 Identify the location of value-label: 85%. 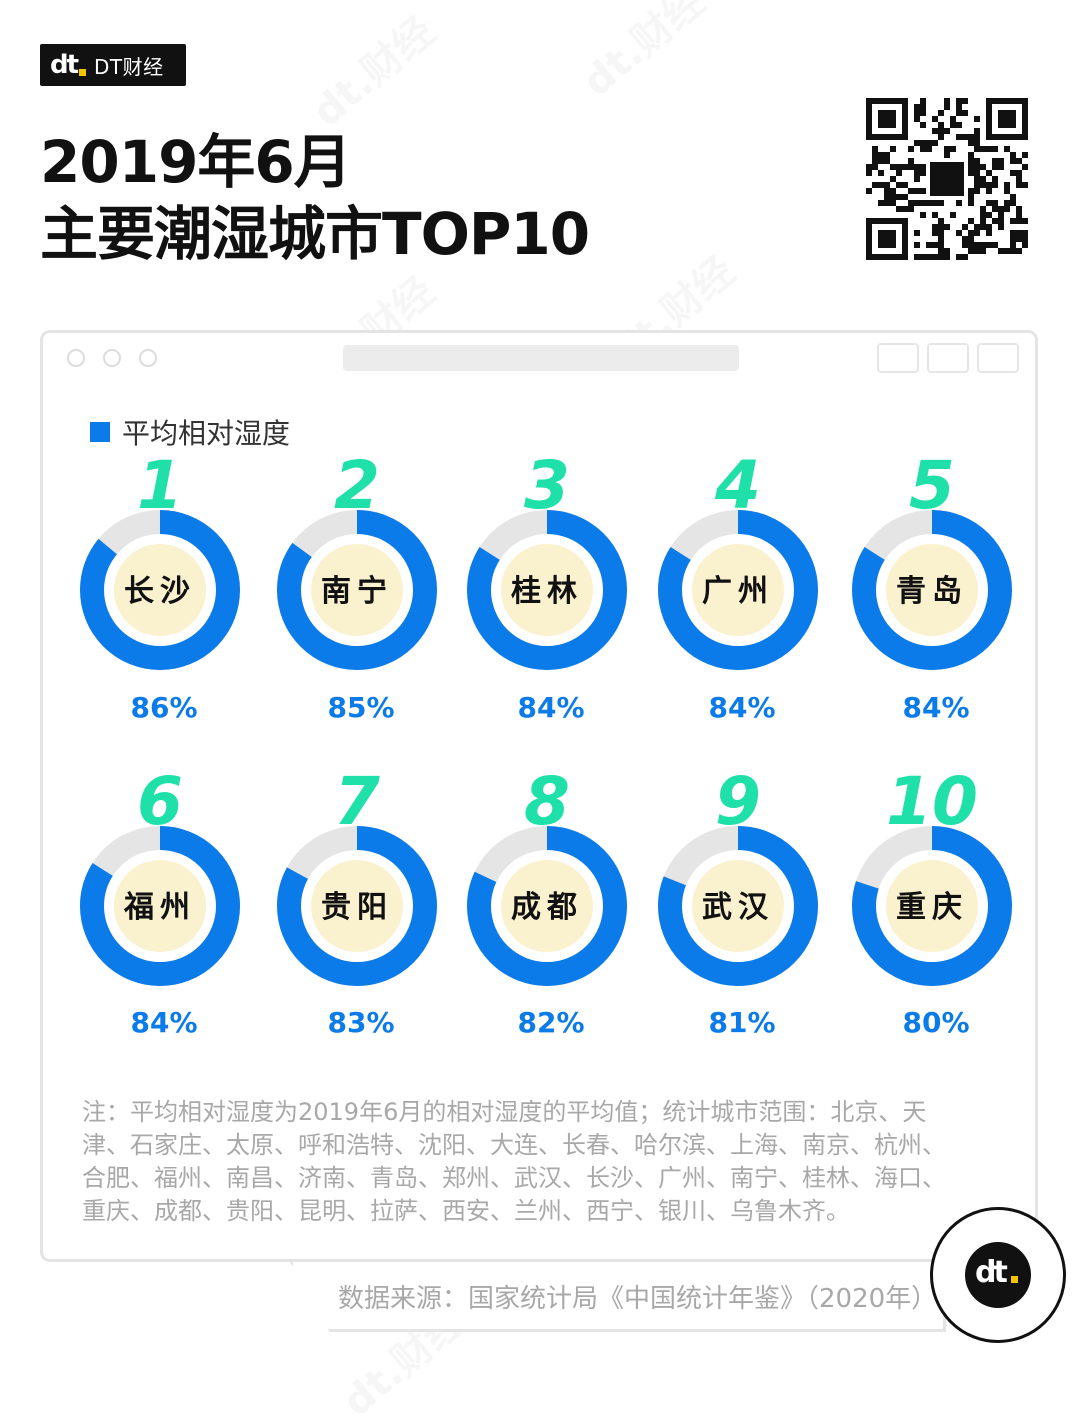
(360, 707).